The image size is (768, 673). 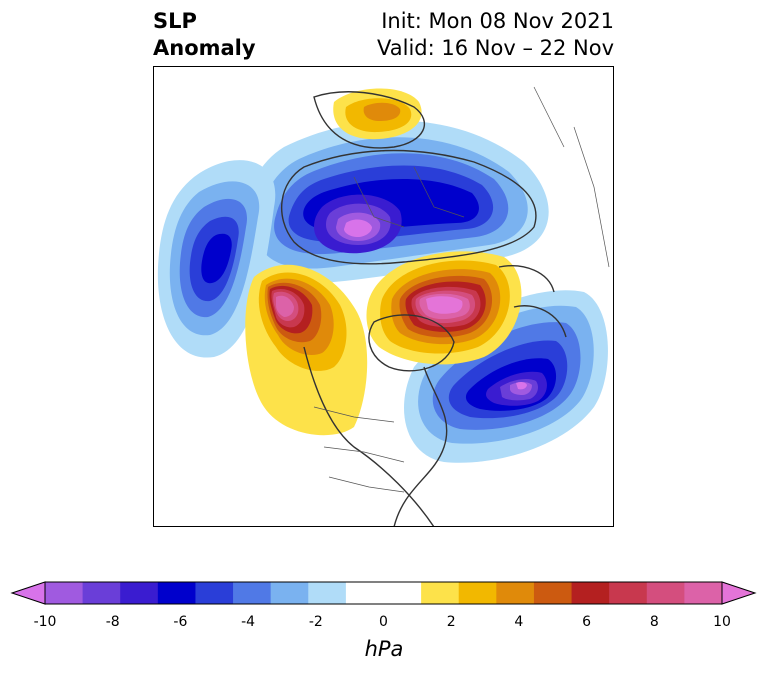 I want to click on map-title: SLP Anomaly, so click(x=204, y=35).